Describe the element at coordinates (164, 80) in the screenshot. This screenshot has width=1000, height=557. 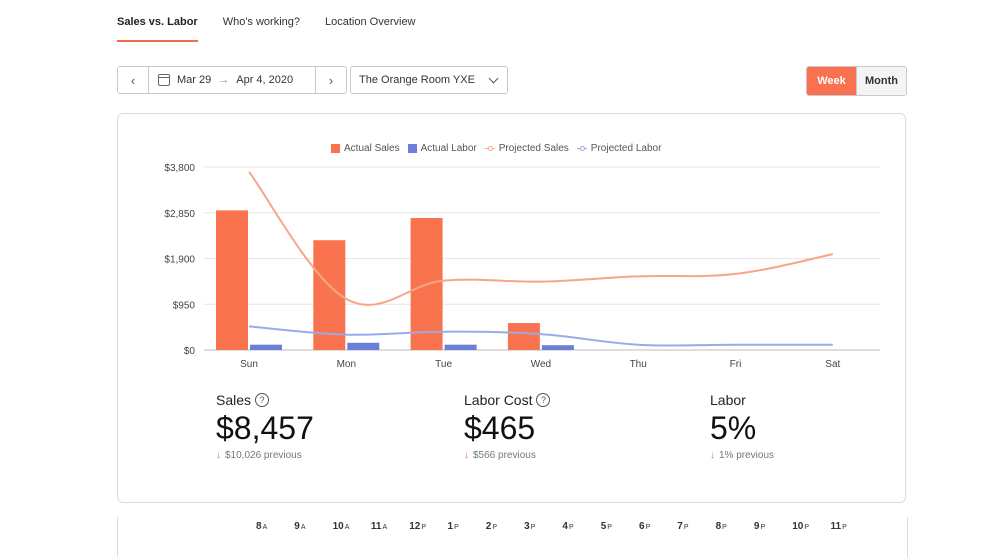
I see `calendar-icon` at that location.